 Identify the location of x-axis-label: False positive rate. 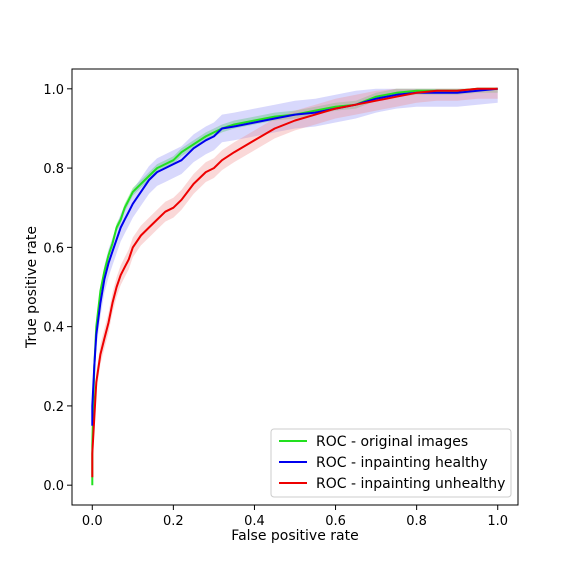
(294, 536).